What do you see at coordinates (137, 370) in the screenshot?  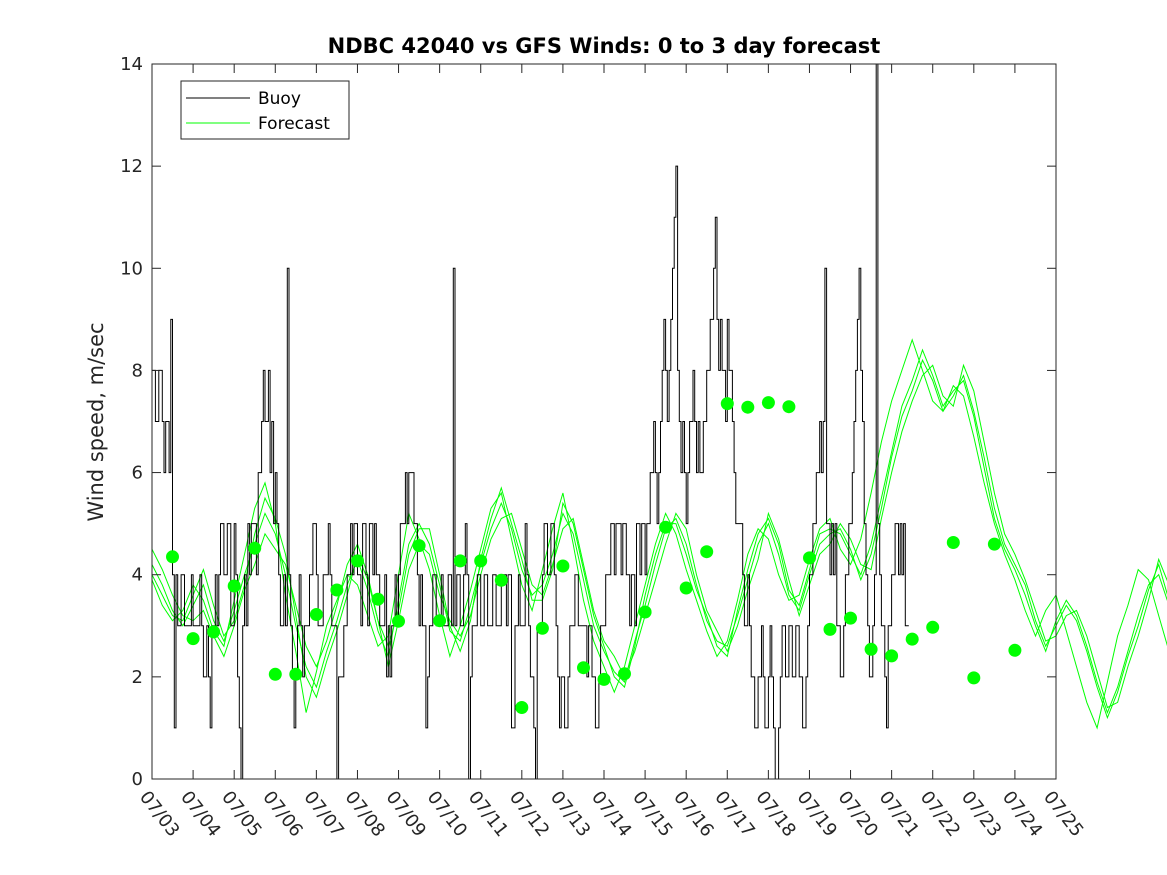 I see `y-tick-label: 8` at bounding box center [137, 370].